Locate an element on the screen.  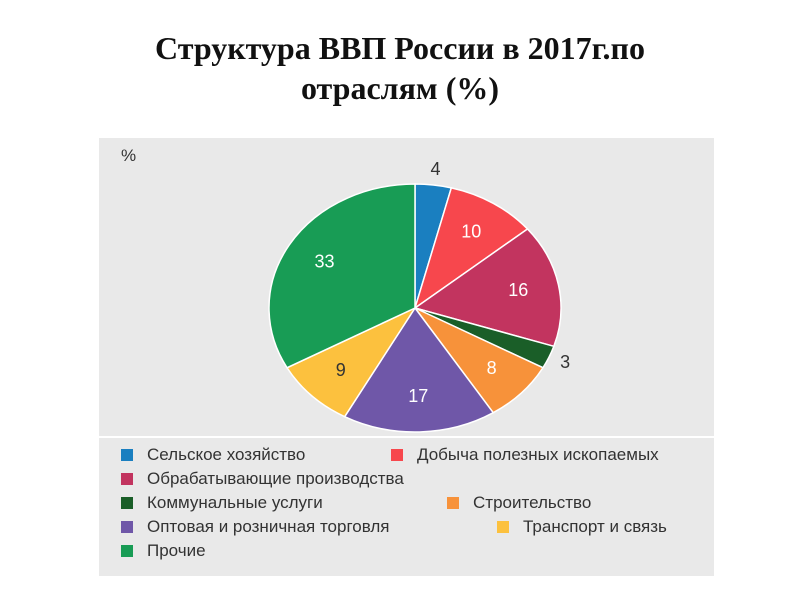
legend-item: Транспорт и связь is located at coordinates (582, 527).